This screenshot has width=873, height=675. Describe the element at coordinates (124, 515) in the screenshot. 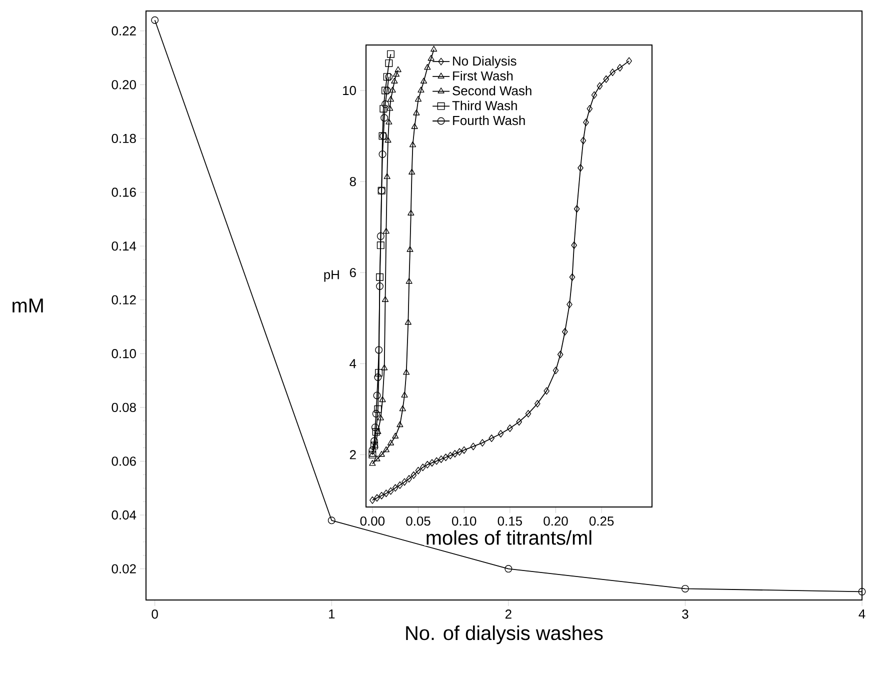

I see `y-tick-label: 0.04` at that location.